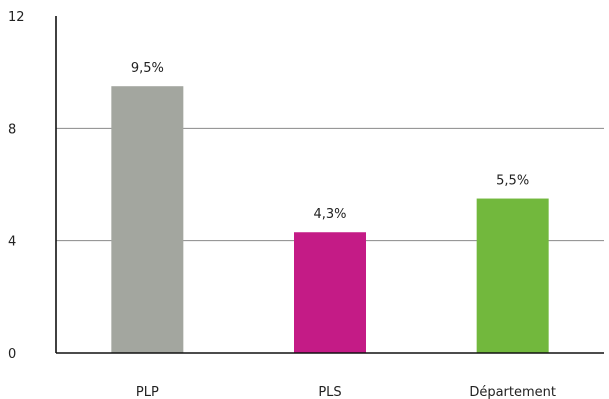 This screenshot has height=399, width=609. Describe the element at coordinates (12, 354) in the screenshot. I see `y-tick-label-0: 0` at that location.